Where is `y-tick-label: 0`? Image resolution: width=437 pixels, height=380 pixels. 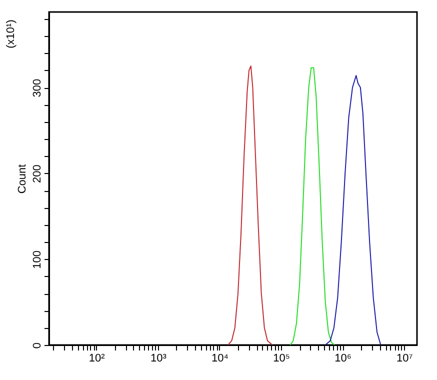 y-tick-label: 0 is located at coordinates (38, 345).